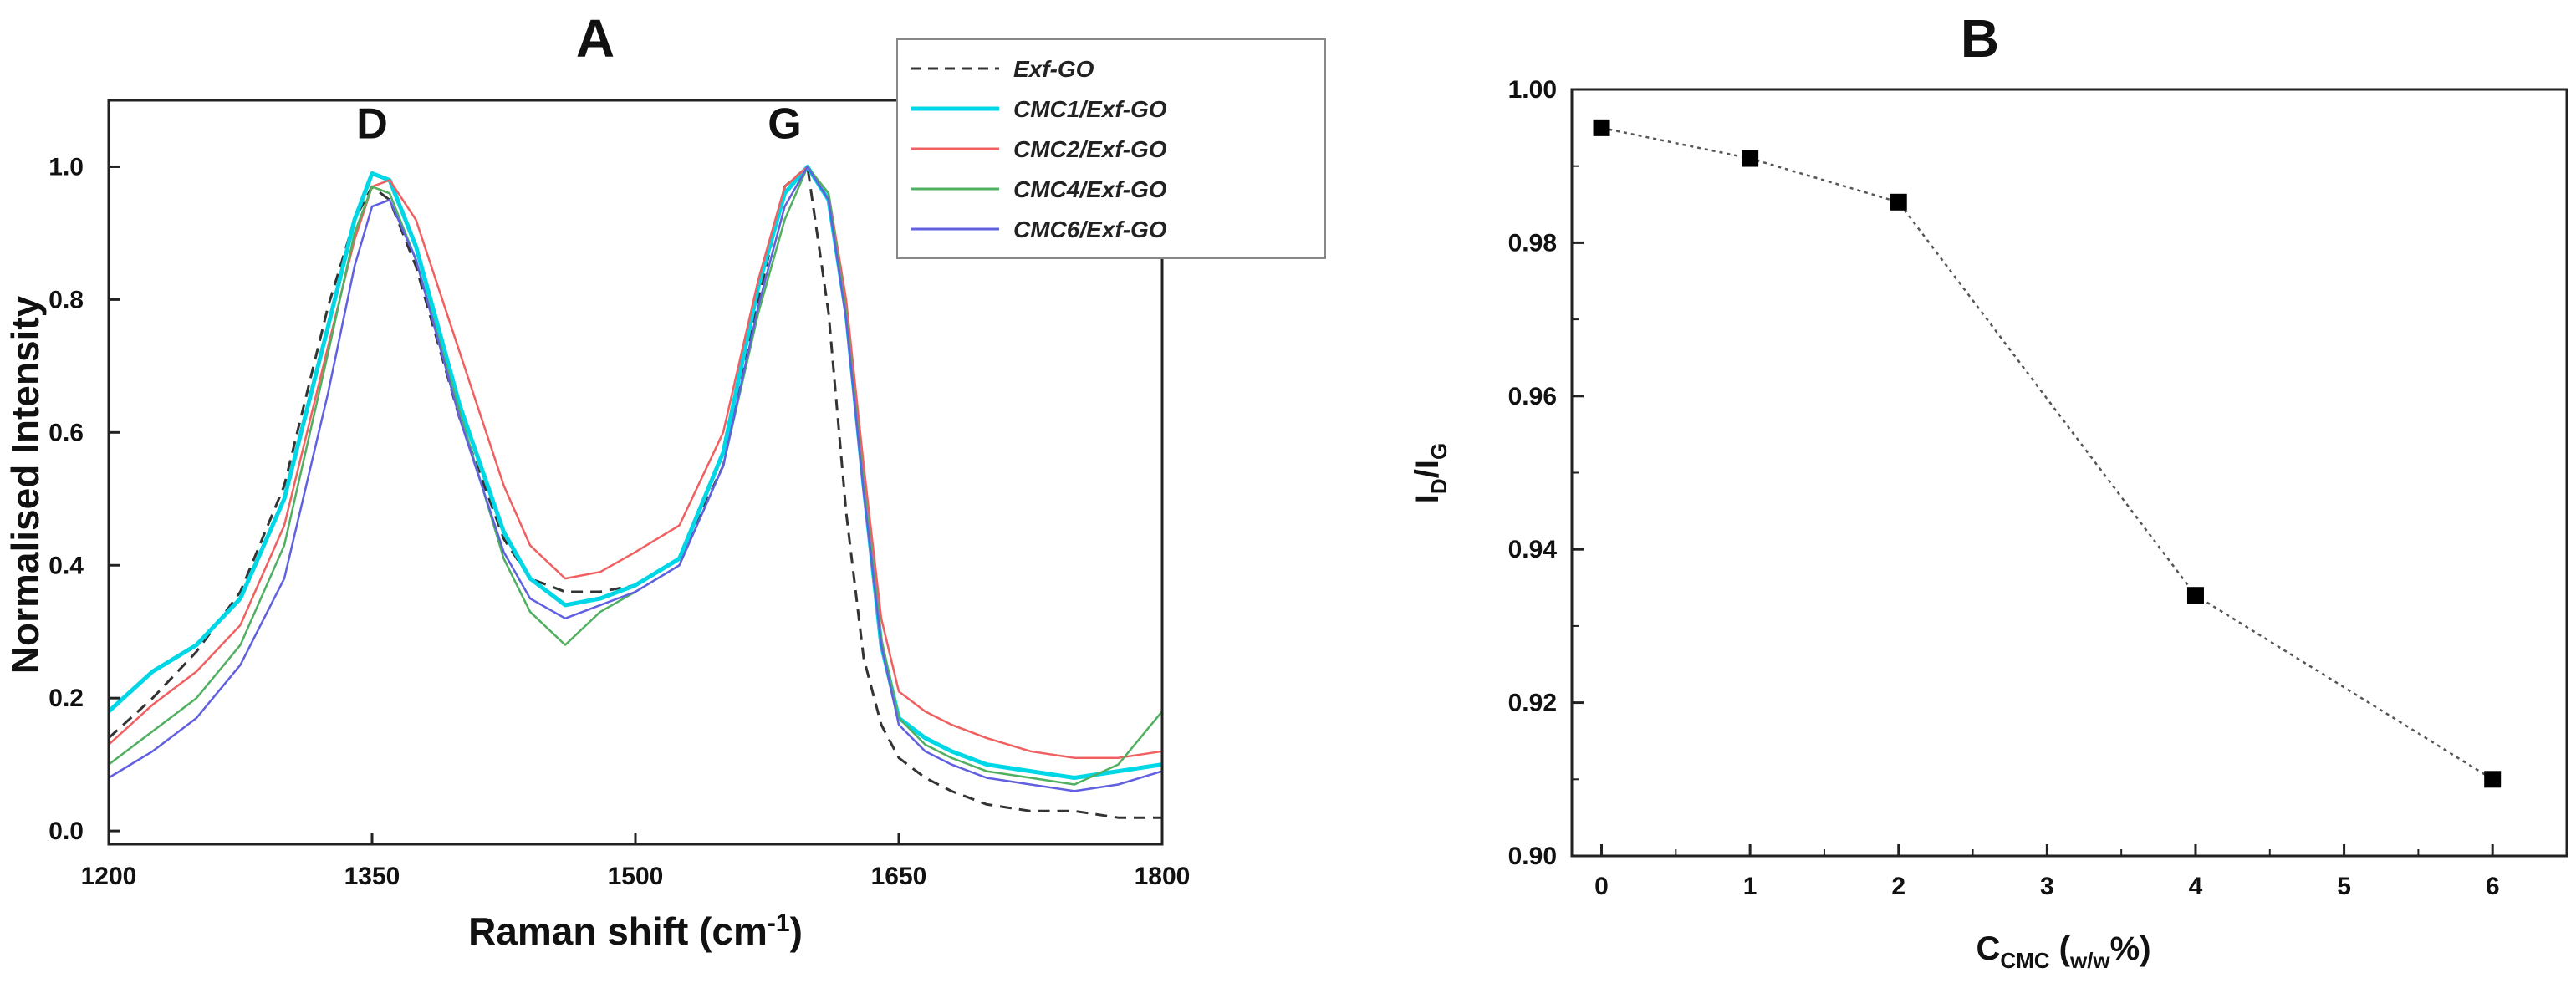 The width and height of the screenshot is (2576, 983). Describe the element at coordinates (784, 124) in the screenshot. I see `panel-a-peak-label-g: G` at that location.